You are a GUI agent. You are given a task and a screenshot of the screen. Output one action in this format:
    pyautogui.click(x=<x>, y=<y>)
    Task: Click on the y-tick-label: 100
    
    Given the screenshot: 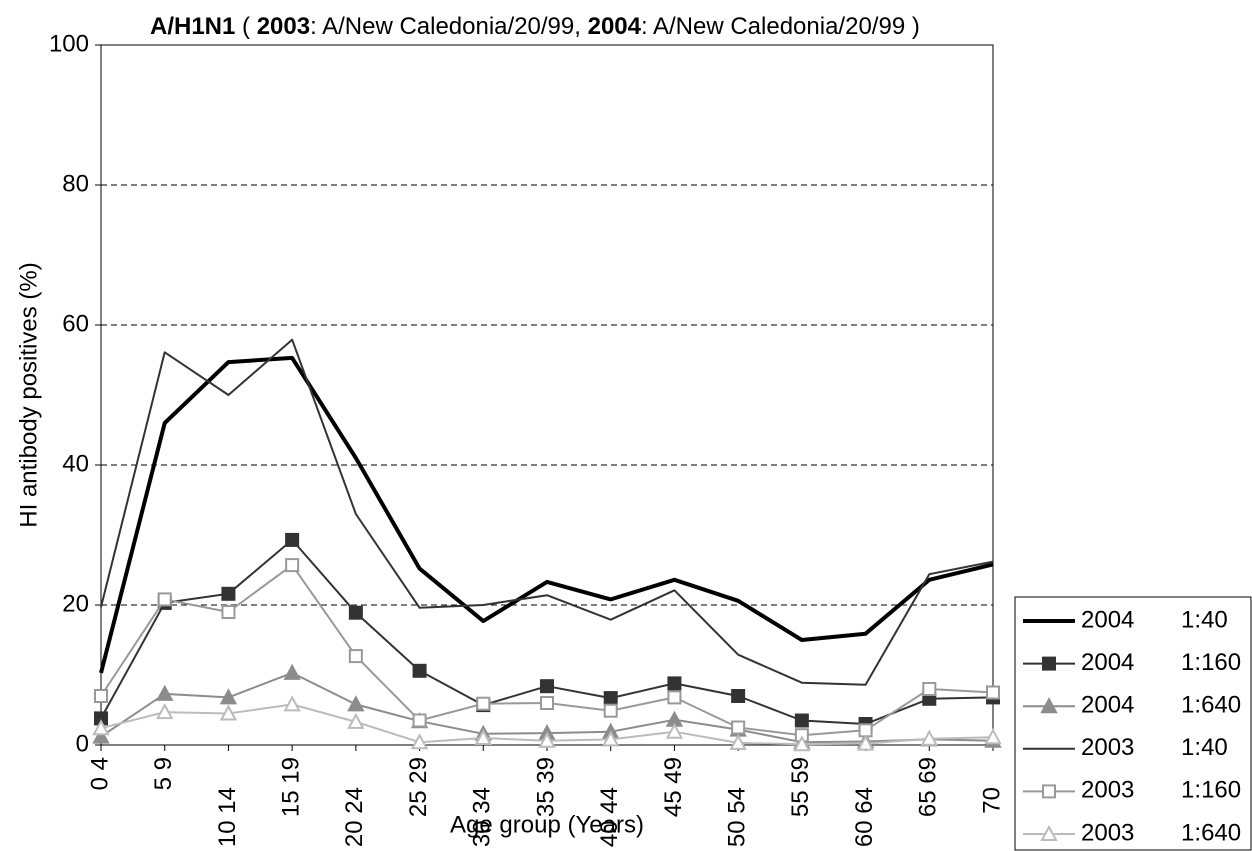 What is the action you would take?
    pyautogui.click(x=69, y=43)
    